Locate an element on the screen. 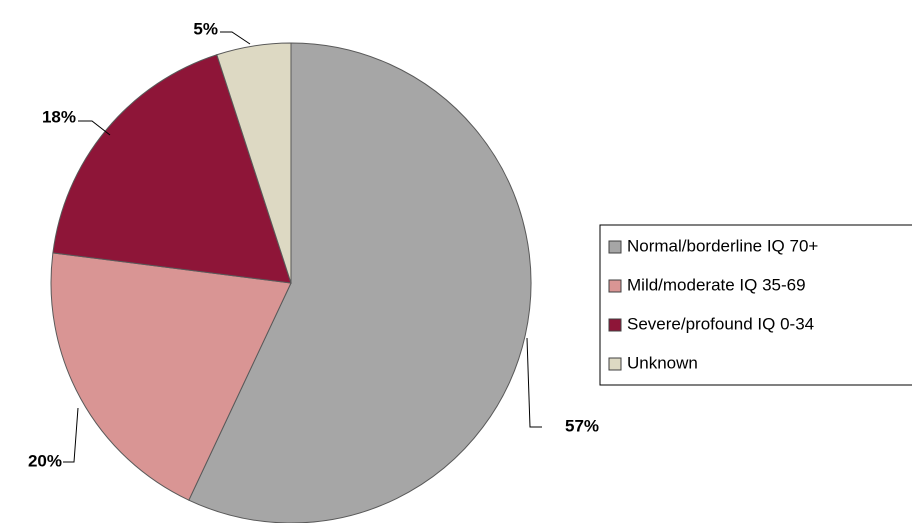  data-label: 57% is located at coordinates (582, 425).